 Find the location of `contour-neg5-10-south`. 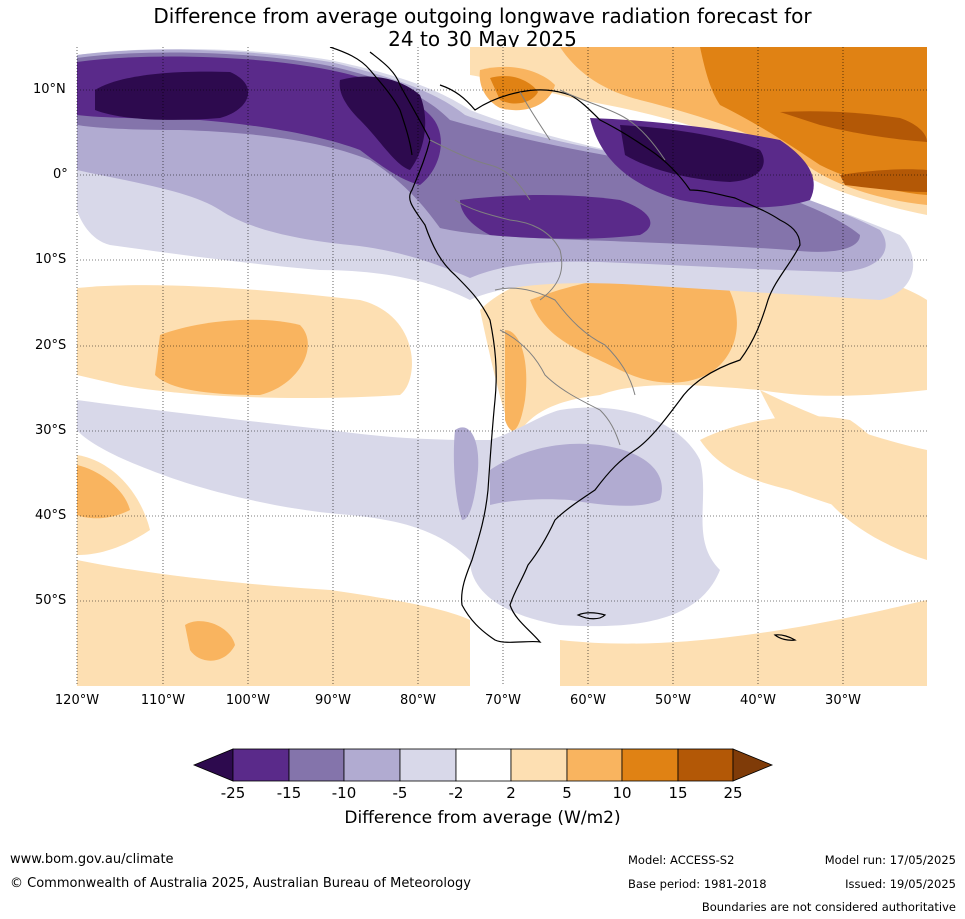

contour-neg5-10-south is located at coordinates (576, 474).